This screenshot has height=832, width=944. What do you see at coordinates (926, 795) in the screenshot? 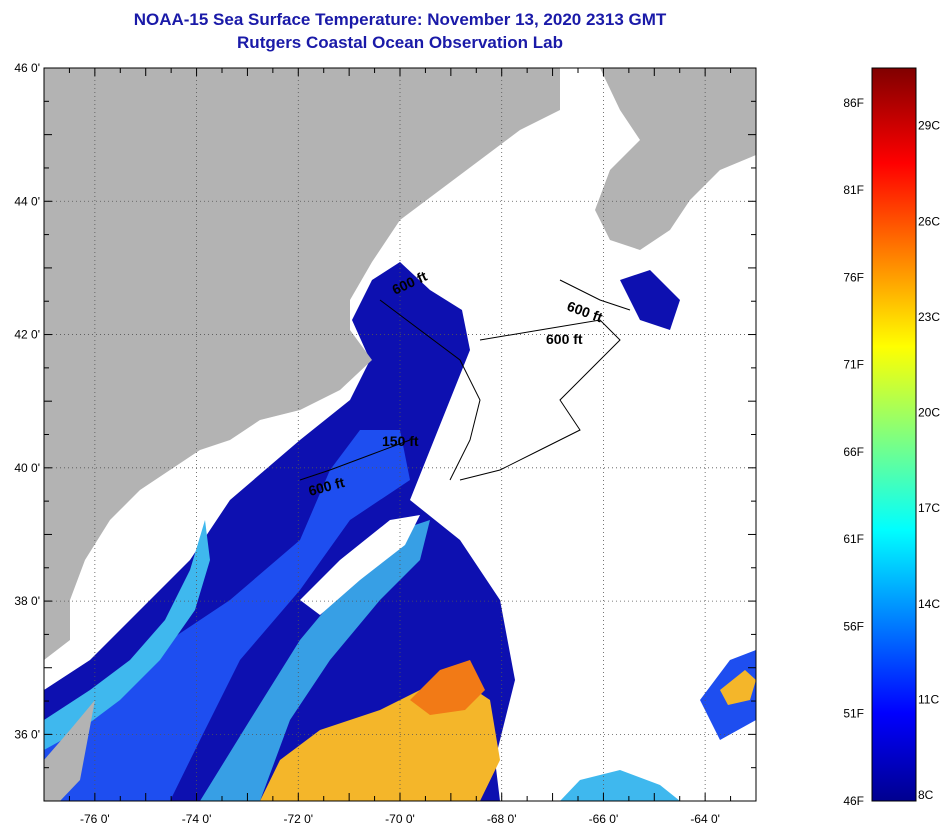
I see `colorbar-c-label: 8C` at bounding box center [926, 795].